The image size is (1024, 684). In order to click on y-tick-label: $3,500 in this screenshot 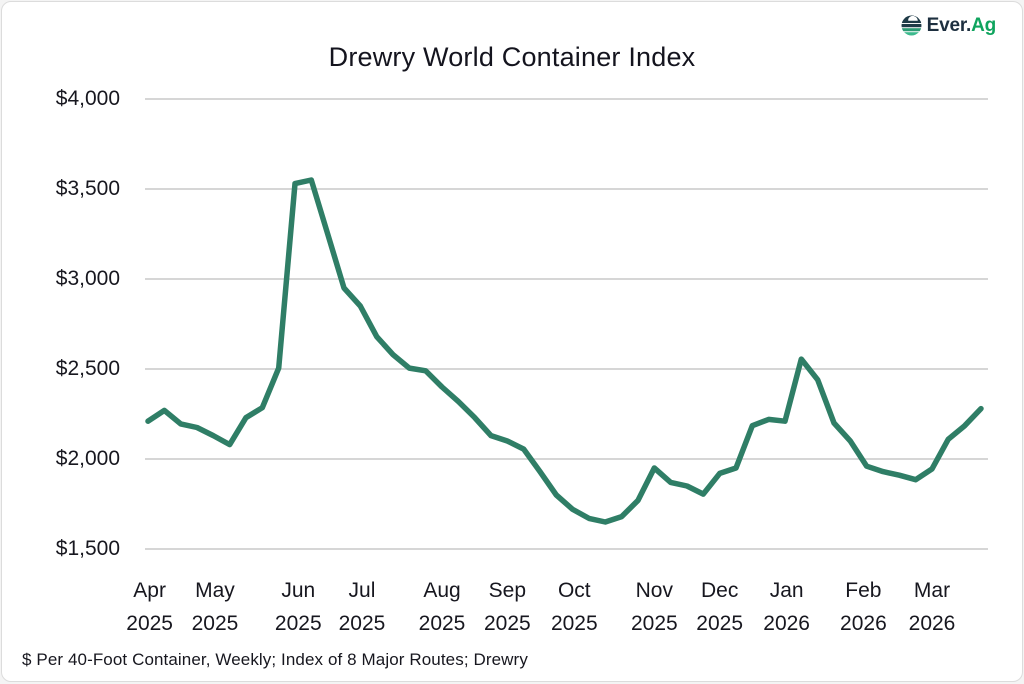, I will do `click(87, 188)`.